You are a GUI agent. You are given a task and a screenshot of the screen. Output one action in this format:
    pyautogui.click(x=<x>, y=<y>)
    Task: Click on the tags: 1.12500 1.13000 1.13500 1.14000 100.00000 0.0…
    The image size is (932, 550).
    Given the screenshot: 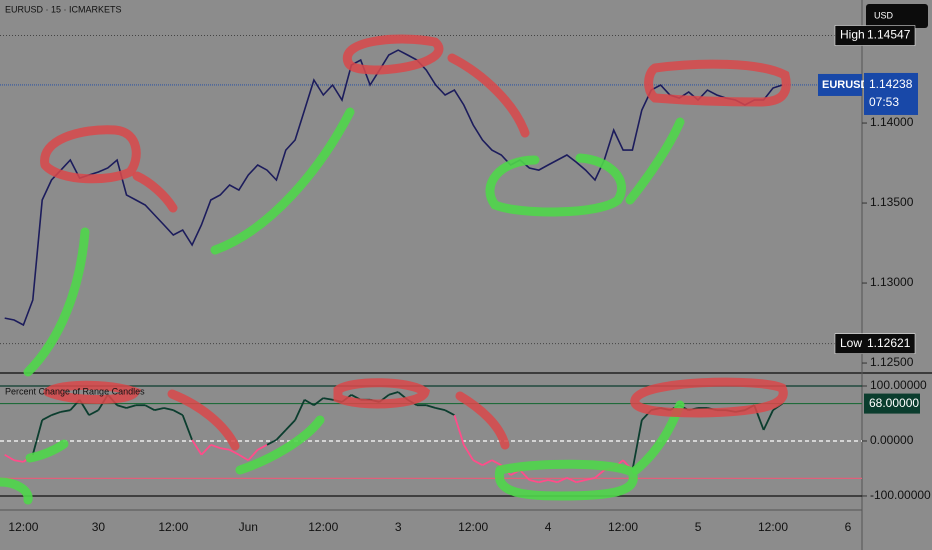 What is the action you would take?
    pyautogui.click(x=874, y=263)
    